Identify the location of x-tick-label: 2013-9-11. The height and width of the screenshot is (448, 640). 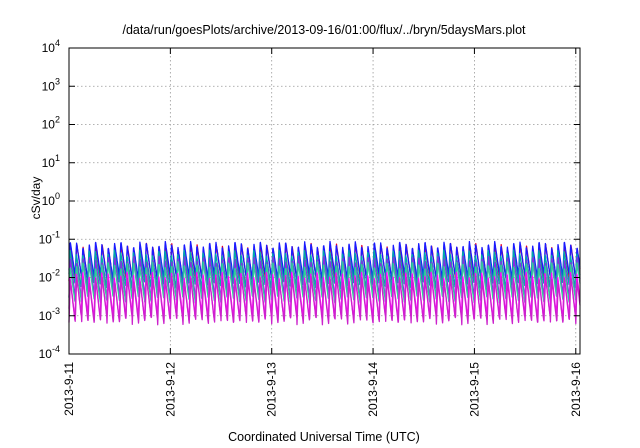
(69, 389).